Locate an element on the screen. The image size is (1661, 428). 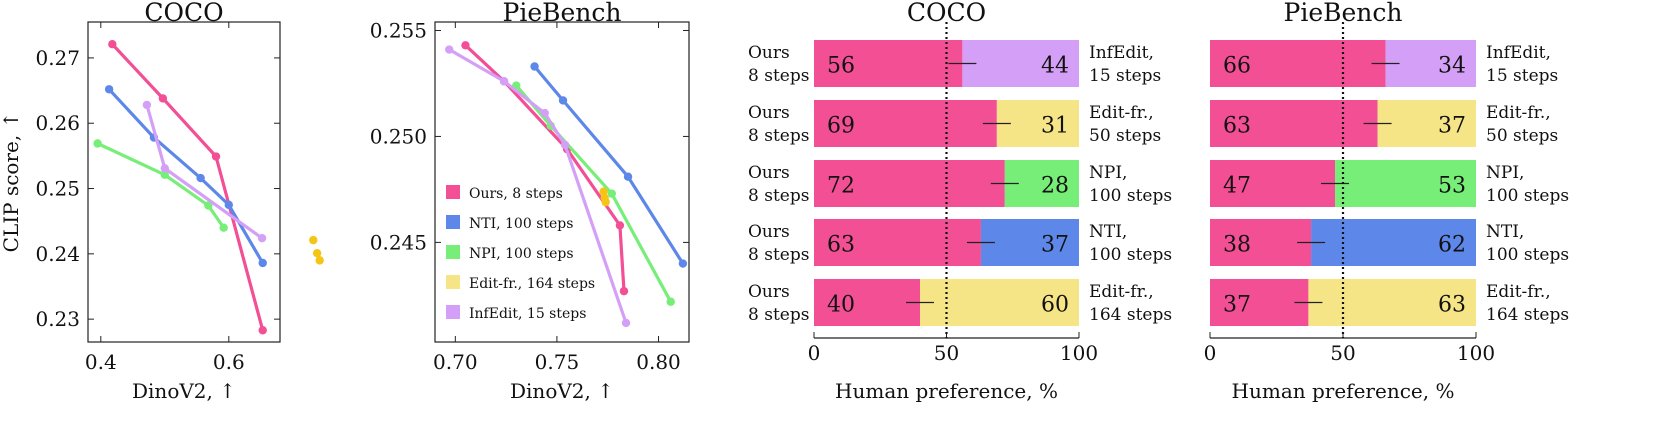
x-tick-label: 0.6 is located at coordinates (229, 362).